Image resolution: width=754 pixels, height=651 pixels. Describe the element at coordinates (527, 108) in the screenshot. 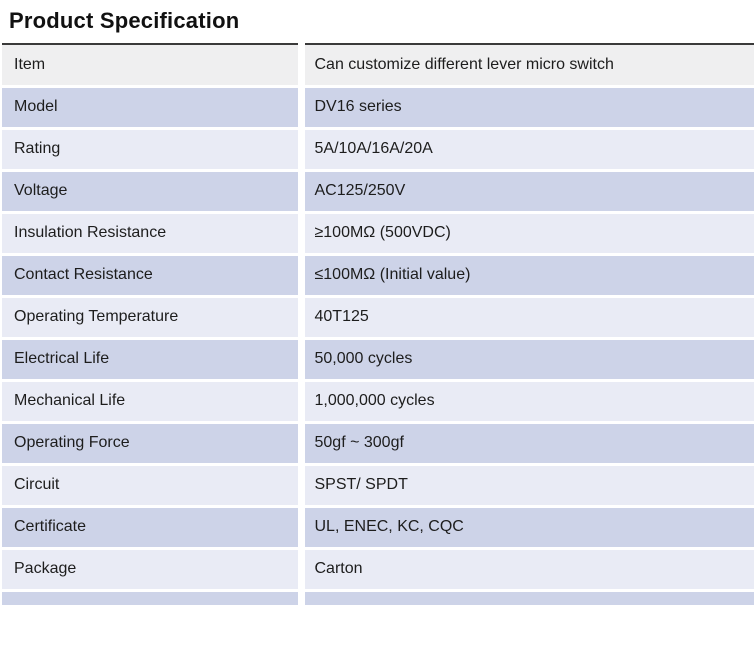

I see `spec-value: DV16 series` at that location.